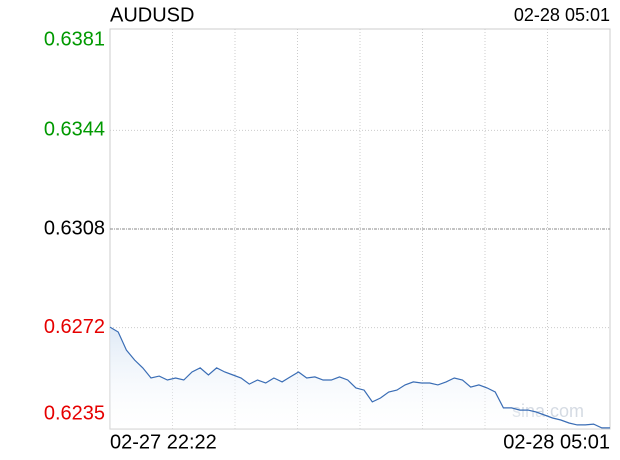  What do you see at coordinates (74, 228) in the screenshot?
I see `y-tick-label: 0.6308` at bounding box center [74, 228].